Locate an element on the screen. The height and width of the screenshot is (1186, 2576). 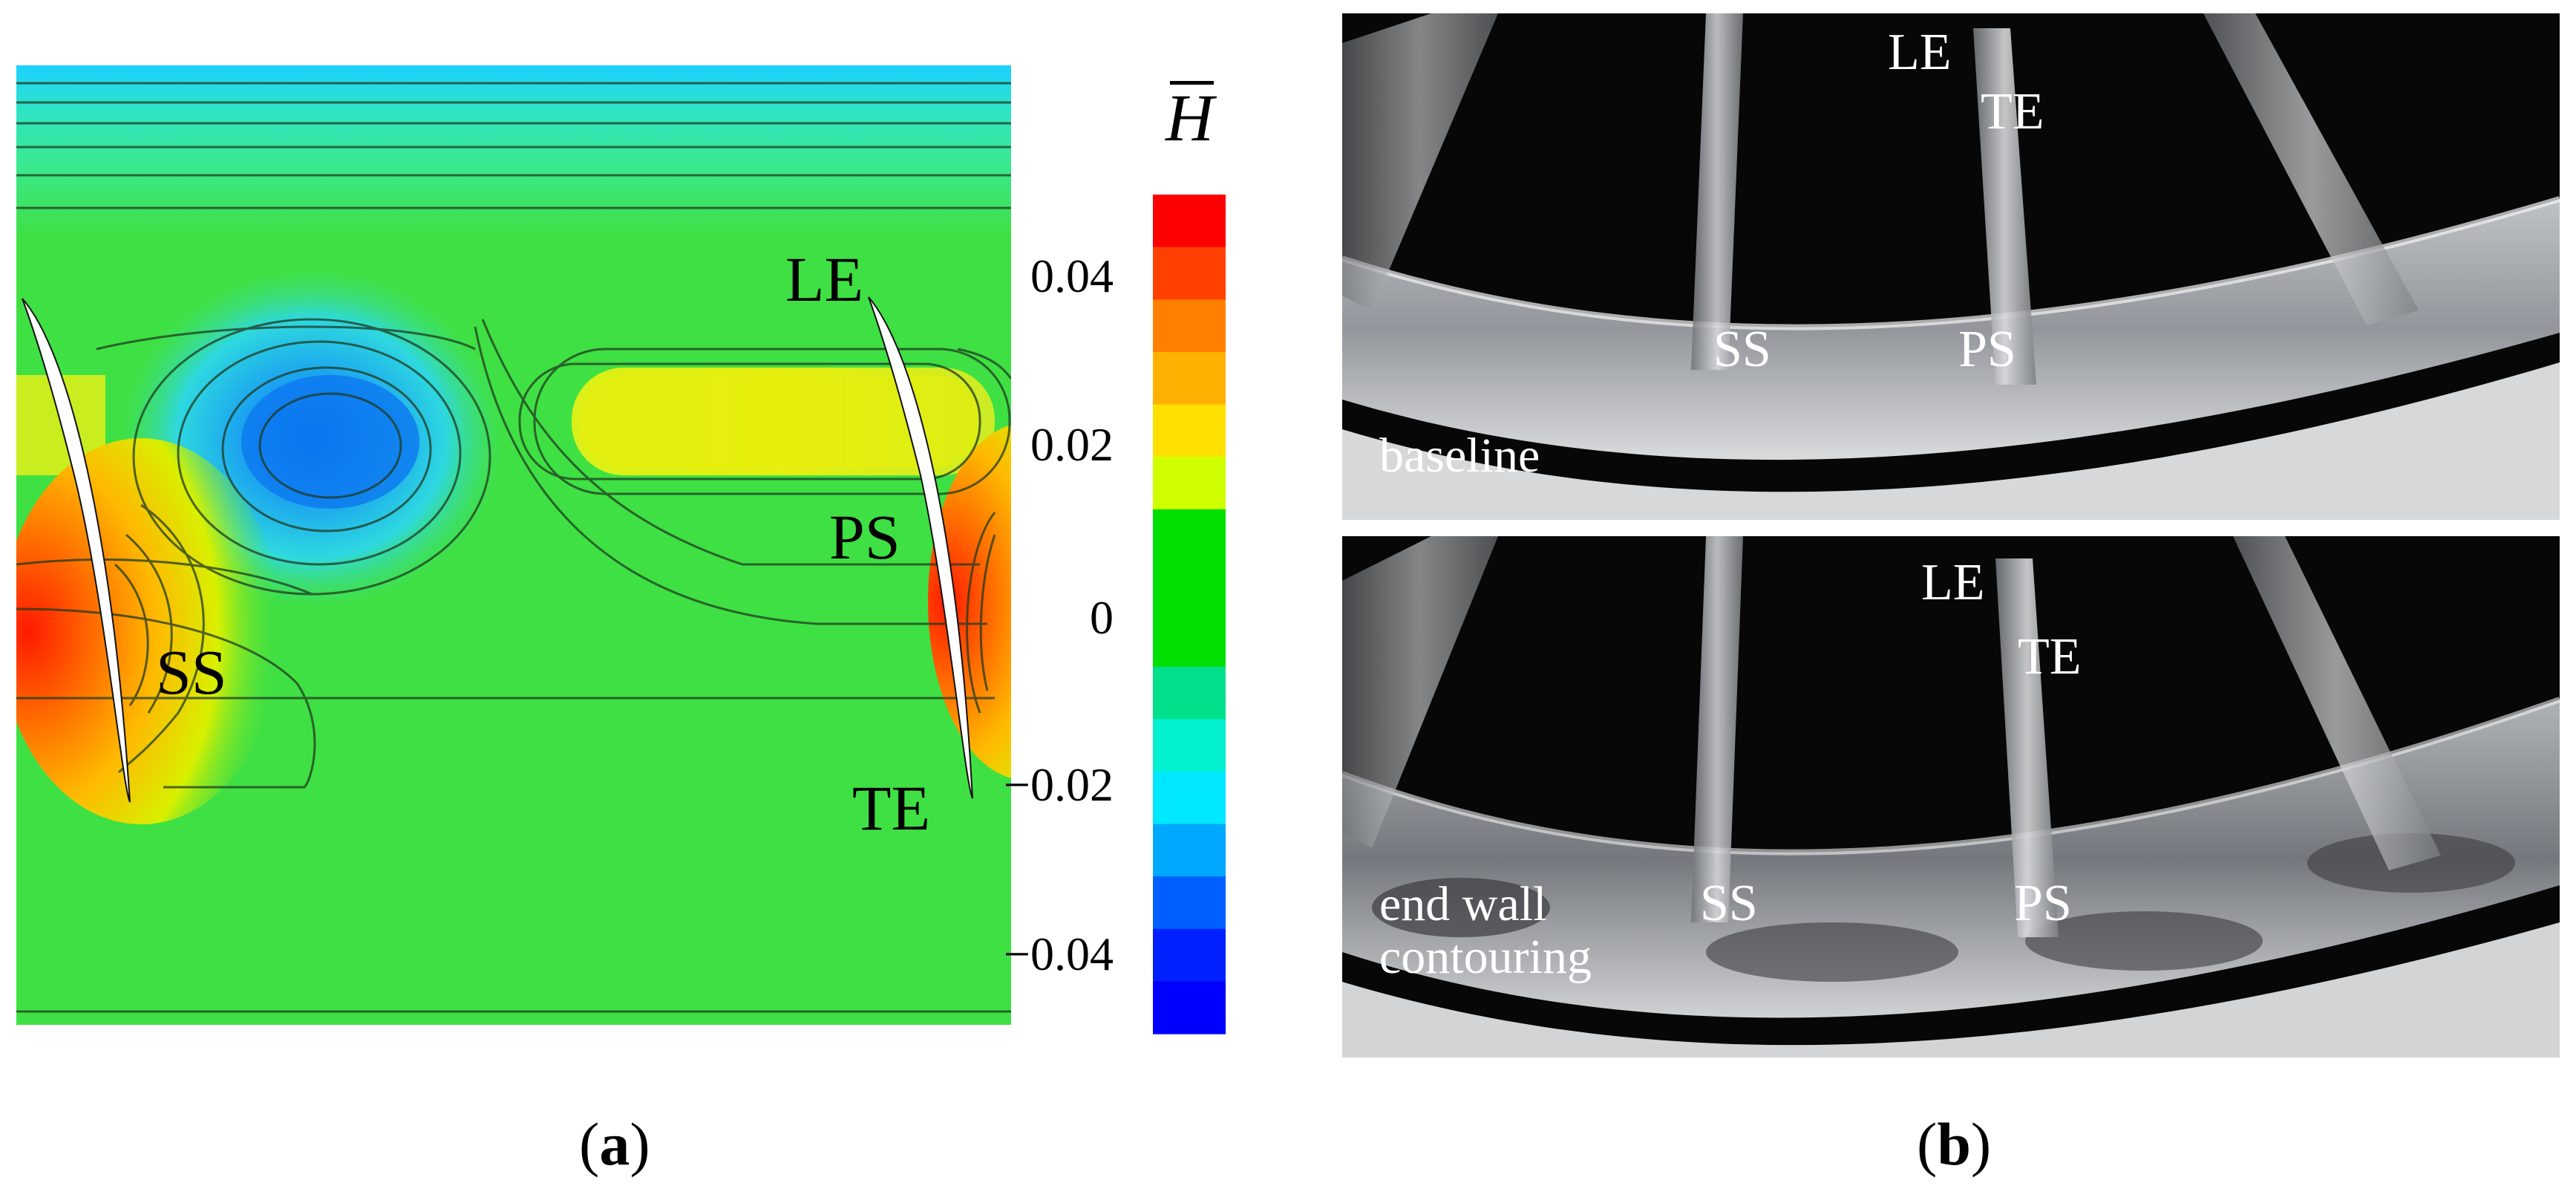
caption-b-letter: b is located at coordinates (1954, 1144).